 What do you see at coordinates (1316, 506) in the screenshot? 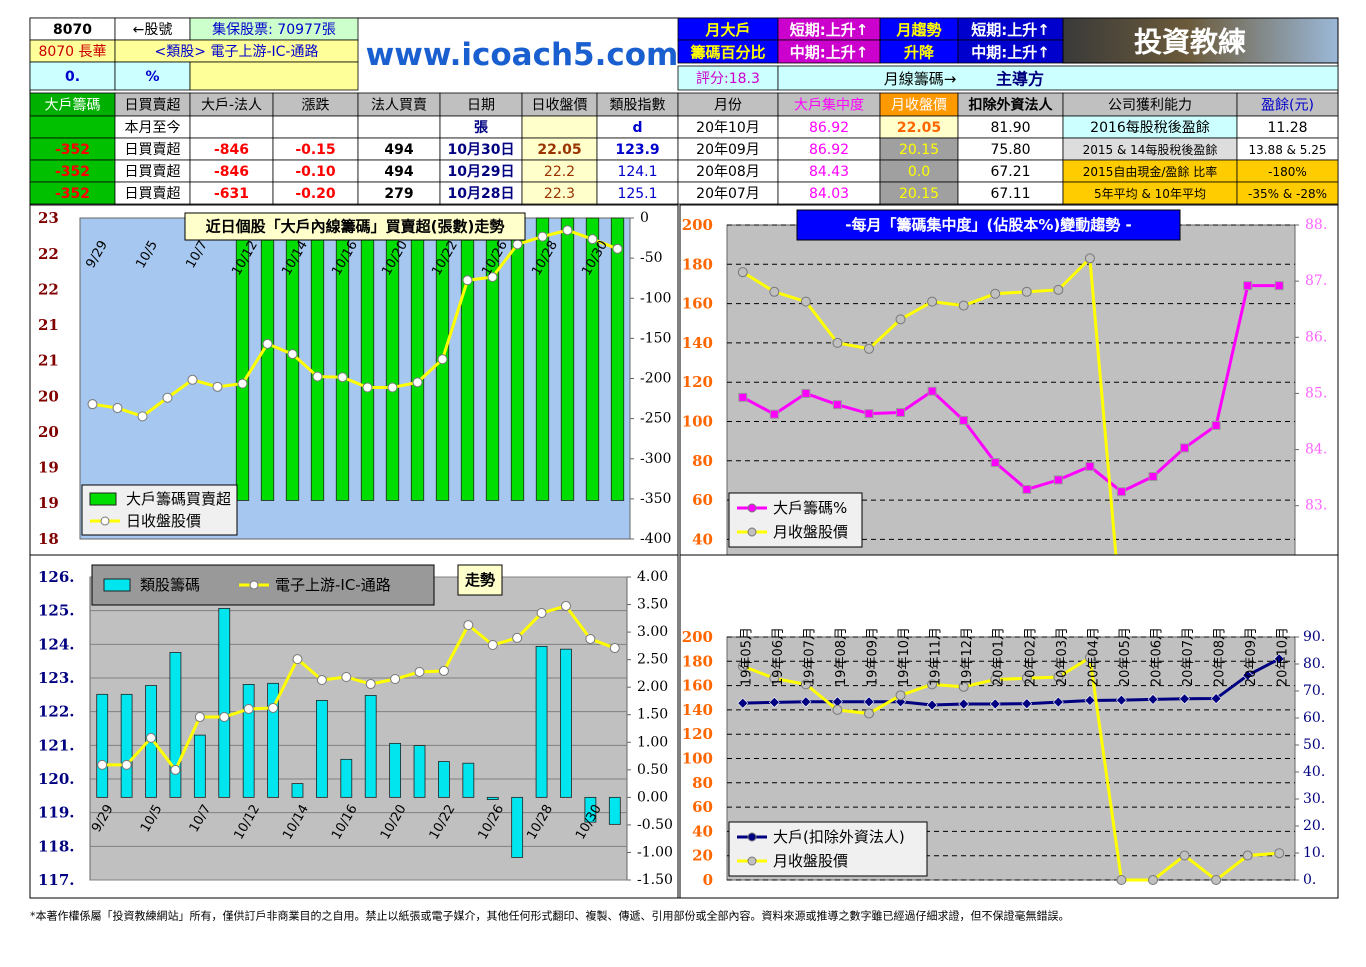
I see `y2-tick-label: 83.` at bounding box center [1316, 506].